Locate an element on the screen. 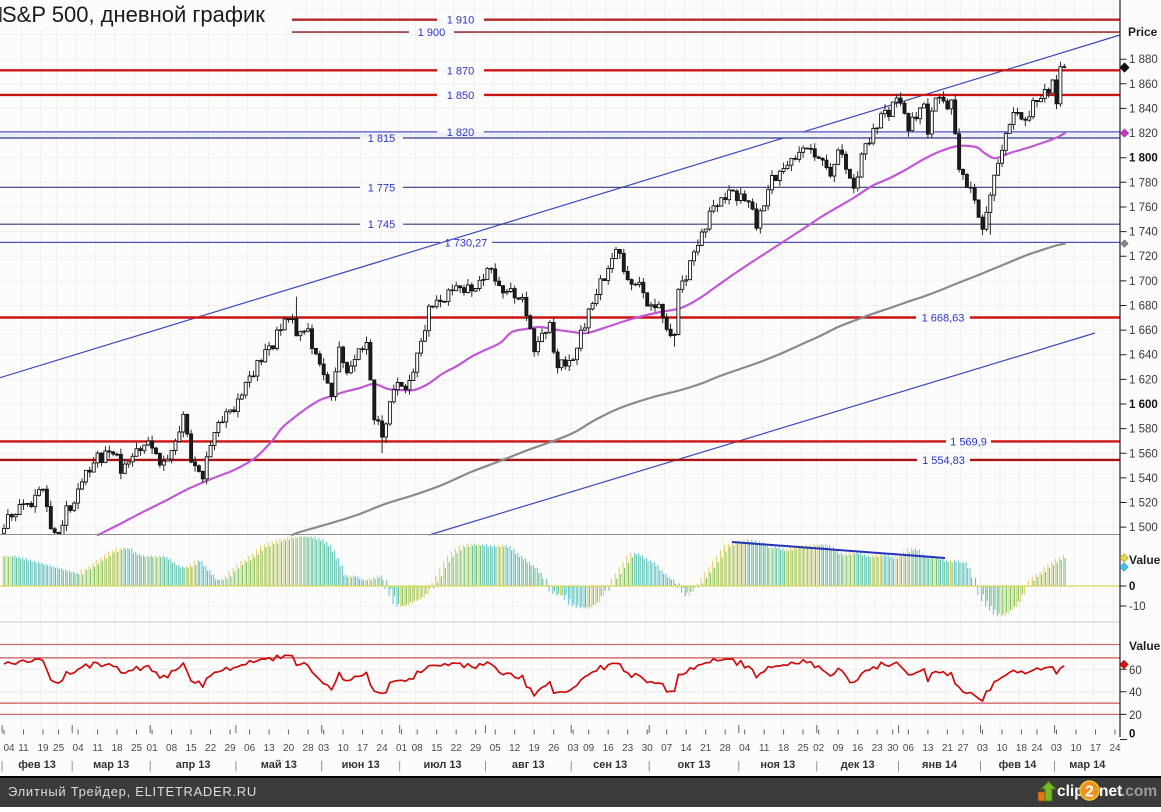 The image size is (1161, 812). svg-text: 1 540 is located at coordinates (1143, 479).